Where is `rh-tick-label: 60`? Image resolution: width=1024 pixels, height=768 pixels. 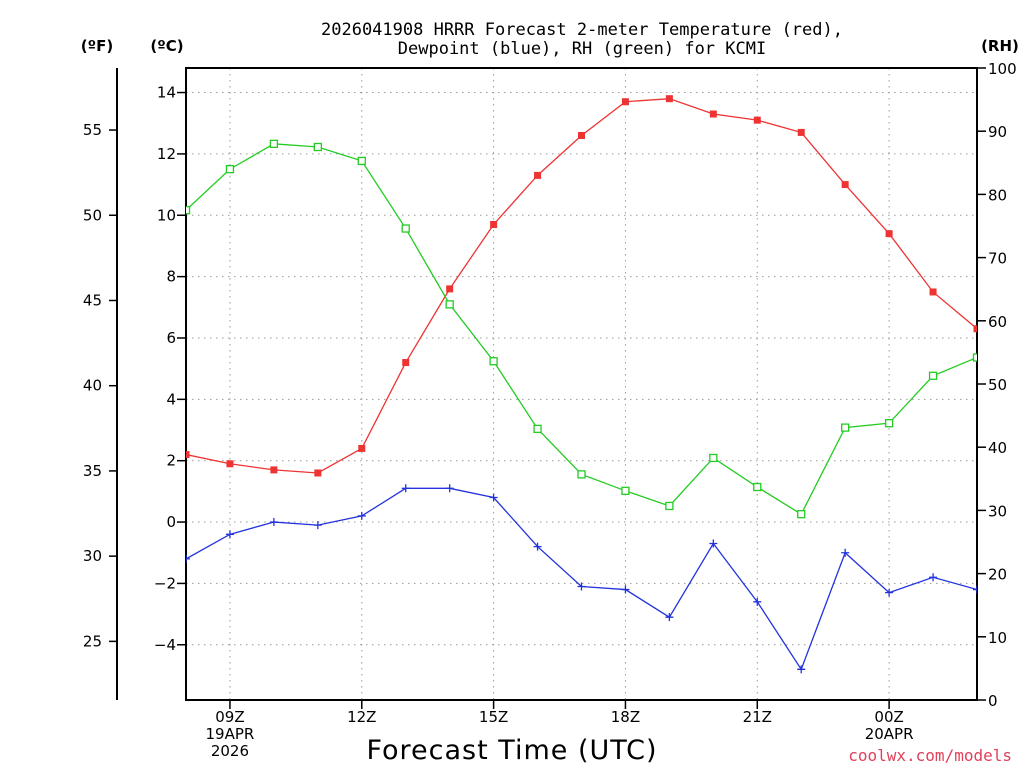
rh-tick-label: 60 is located at coordinates (997, 322).